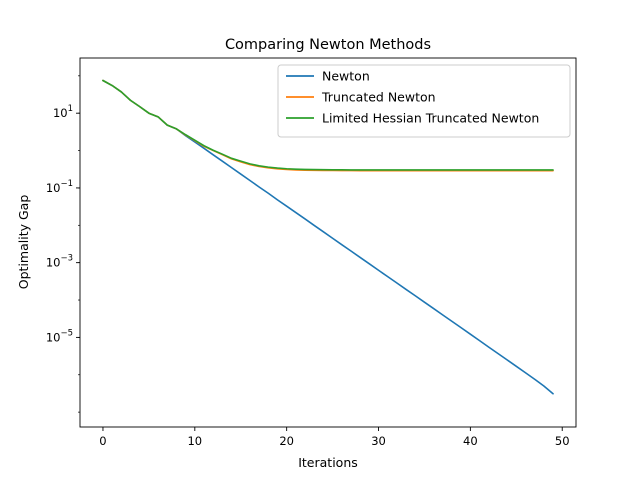 The width and height of the screenshot is (640, 484). What do you see at coordinates (59, 336) in the screenshot?
I see `y-tick-label: 10⁻⁵` at bounding box center [59, 336].